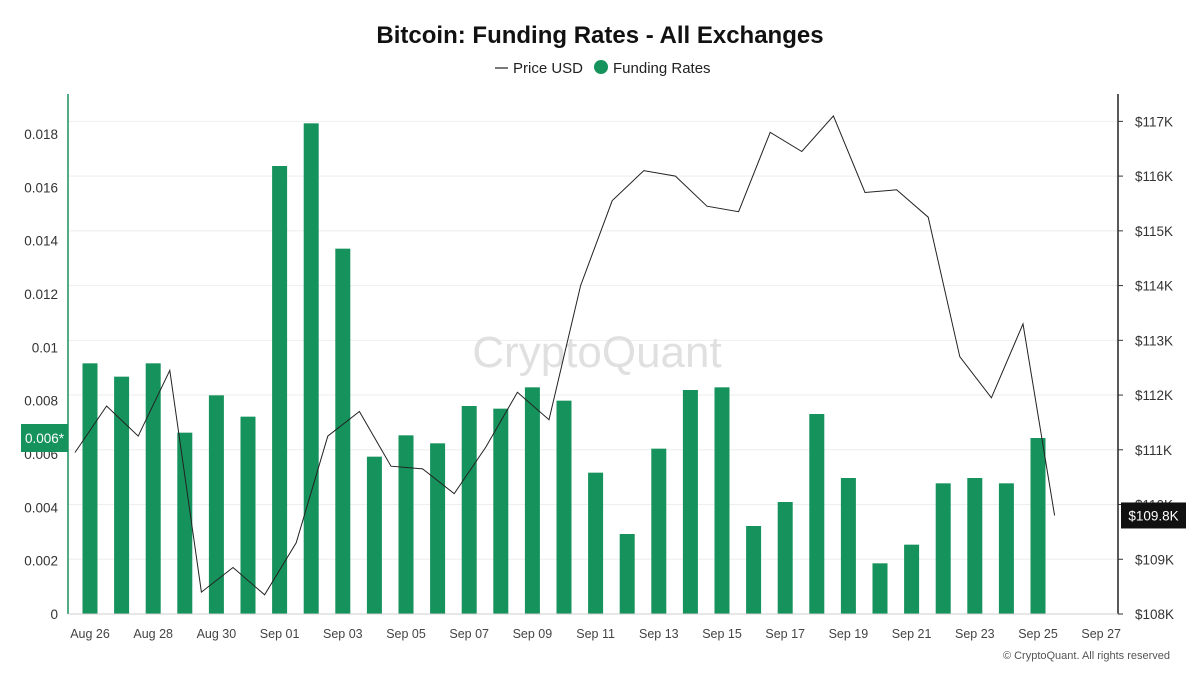 The width and height of the screenshot is (1200, 675). What do you see at coordinates (217, 634) in the screenshot?
I see `x-tick-label: Aug 30` at bounding box center [217, 634].